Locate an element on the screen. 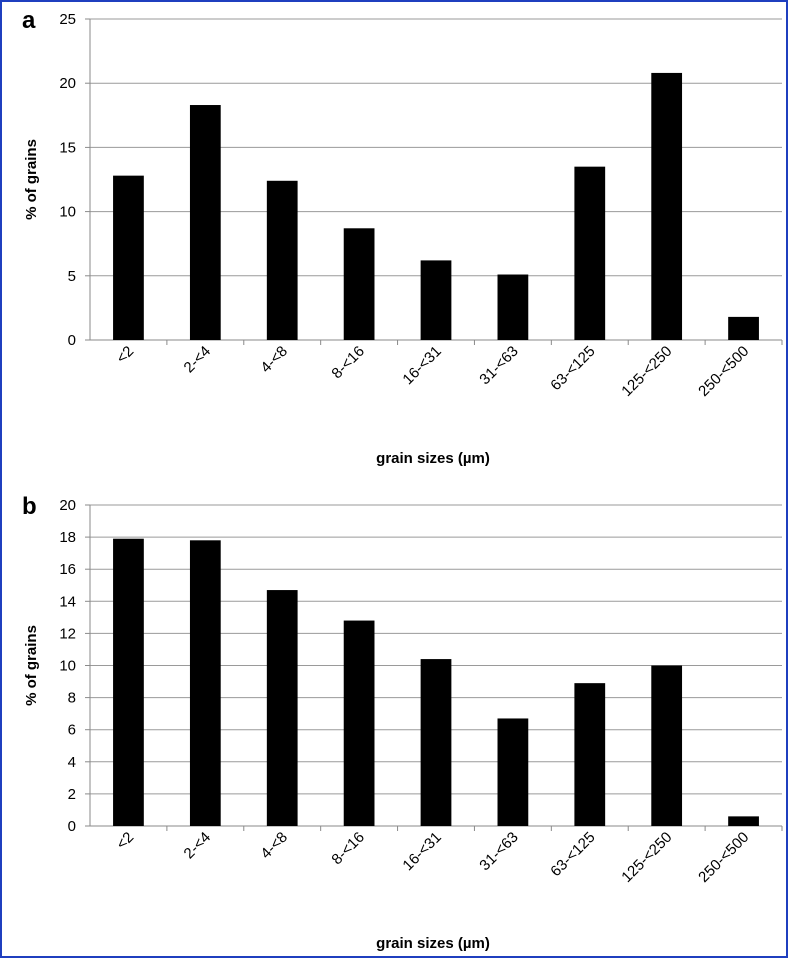 This screenshot has height=958, width=788. y-tick-label: 25 is located at coordinates (67, 19).